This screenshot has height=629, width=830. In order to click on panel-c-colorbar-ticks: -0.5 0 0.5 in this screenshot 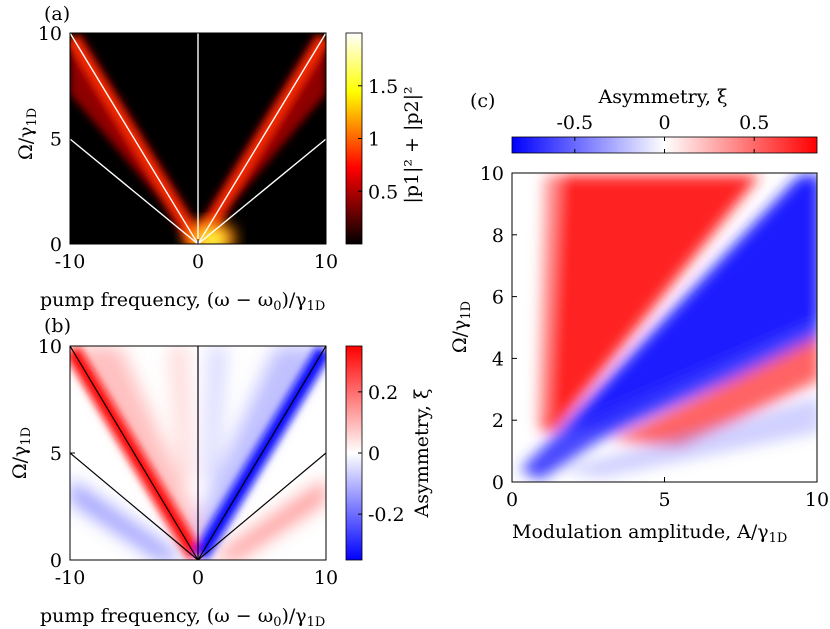, I will do `click(662, 132)`.